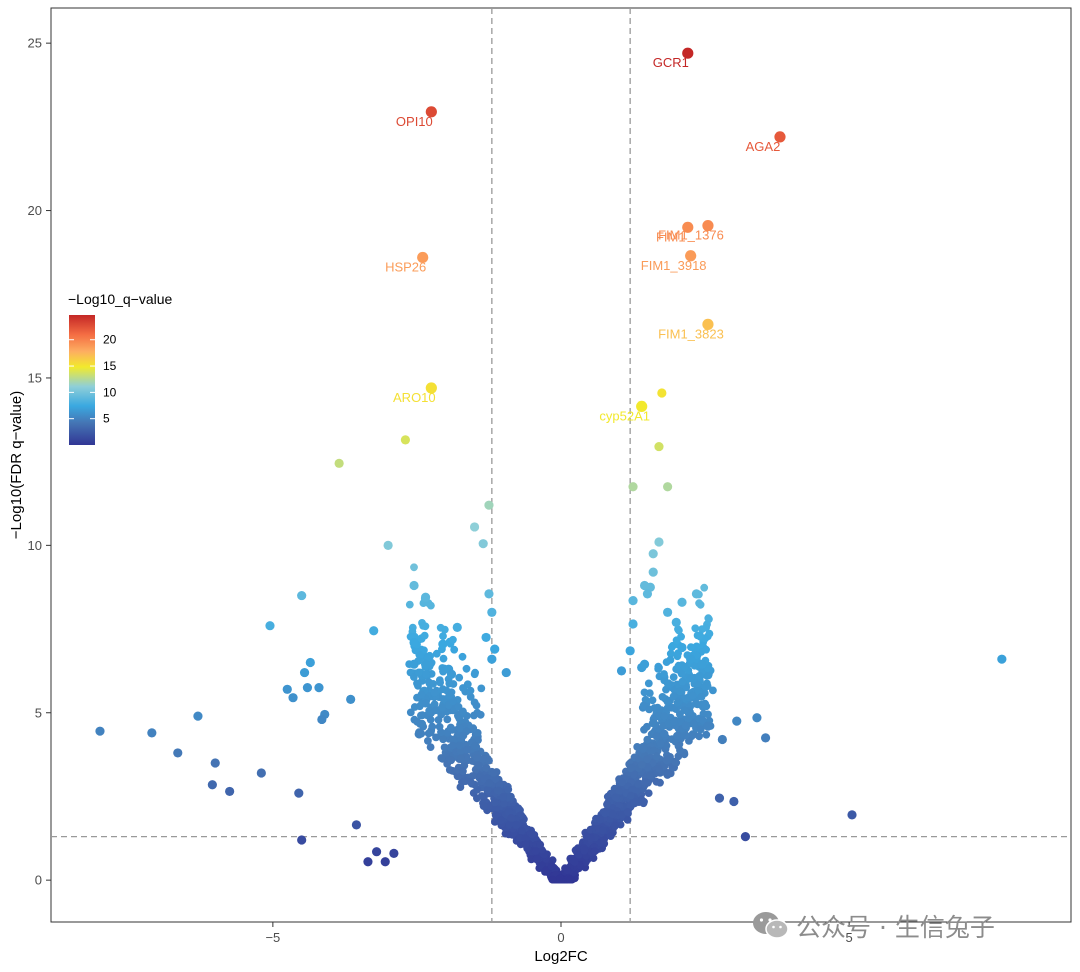  What do you see at coordinates (272, 937) in the screenshot?
I see `x-tick-label: −5` at bounding box center [272, 937].